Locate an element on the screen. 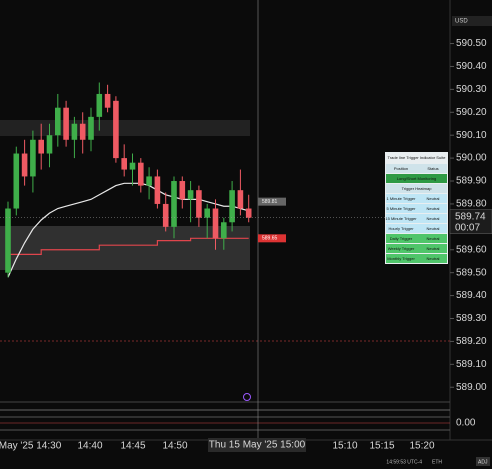  panel-cell: 5 Minute Trigger is located at coordinates (402, 208).